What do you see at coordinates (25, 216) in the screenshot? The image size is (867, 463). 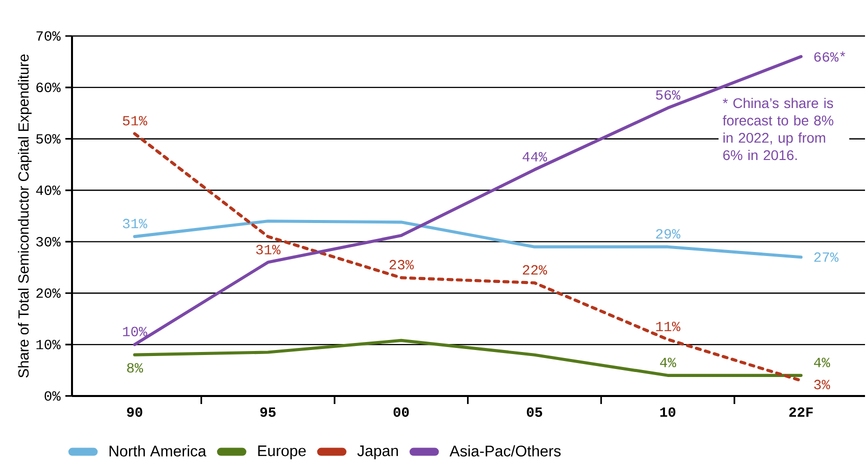 I see `y-axis-title: Share of Total Semiconductor Capital Expenditure` at bounding box center [25, 216].